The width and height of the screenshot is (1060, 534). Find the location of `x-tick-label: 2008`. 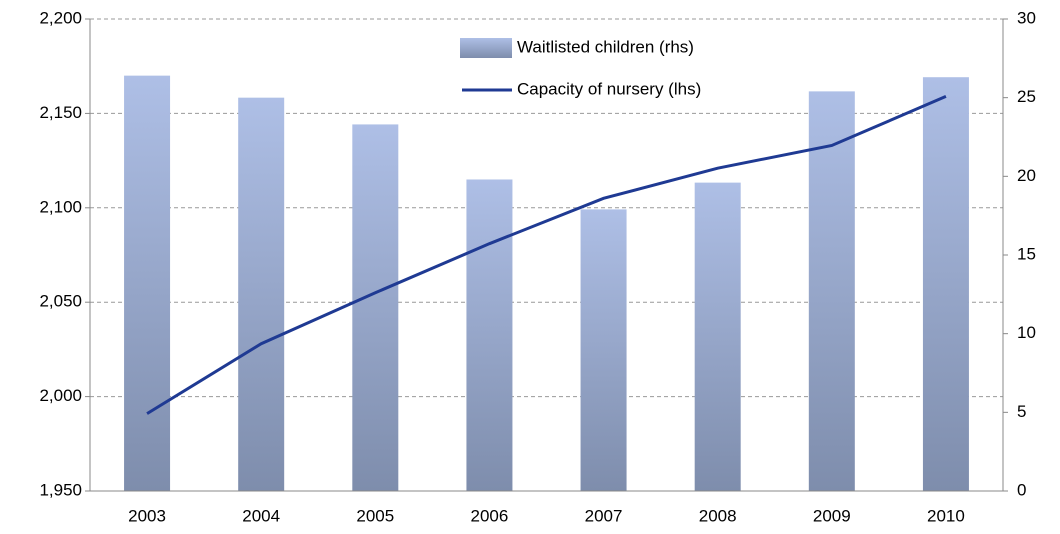

x-tick-label: 2008 is located at coordinates (718, 515).